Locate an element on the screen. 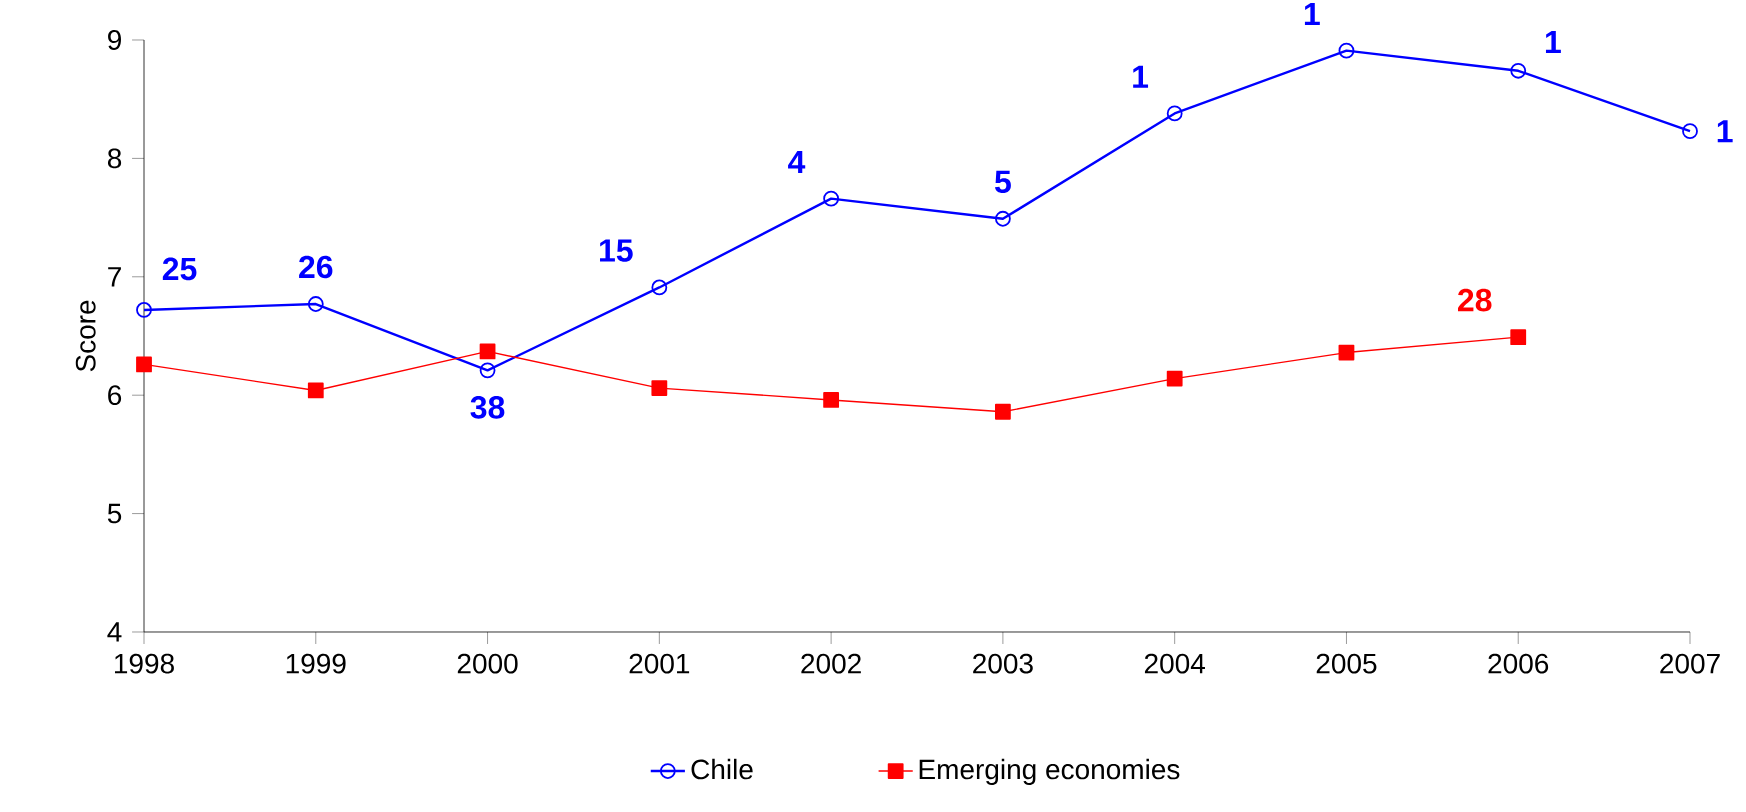 The height and width of the screenshot is (812, 1746). annotation: 26 is located at coordinates (316, 267).